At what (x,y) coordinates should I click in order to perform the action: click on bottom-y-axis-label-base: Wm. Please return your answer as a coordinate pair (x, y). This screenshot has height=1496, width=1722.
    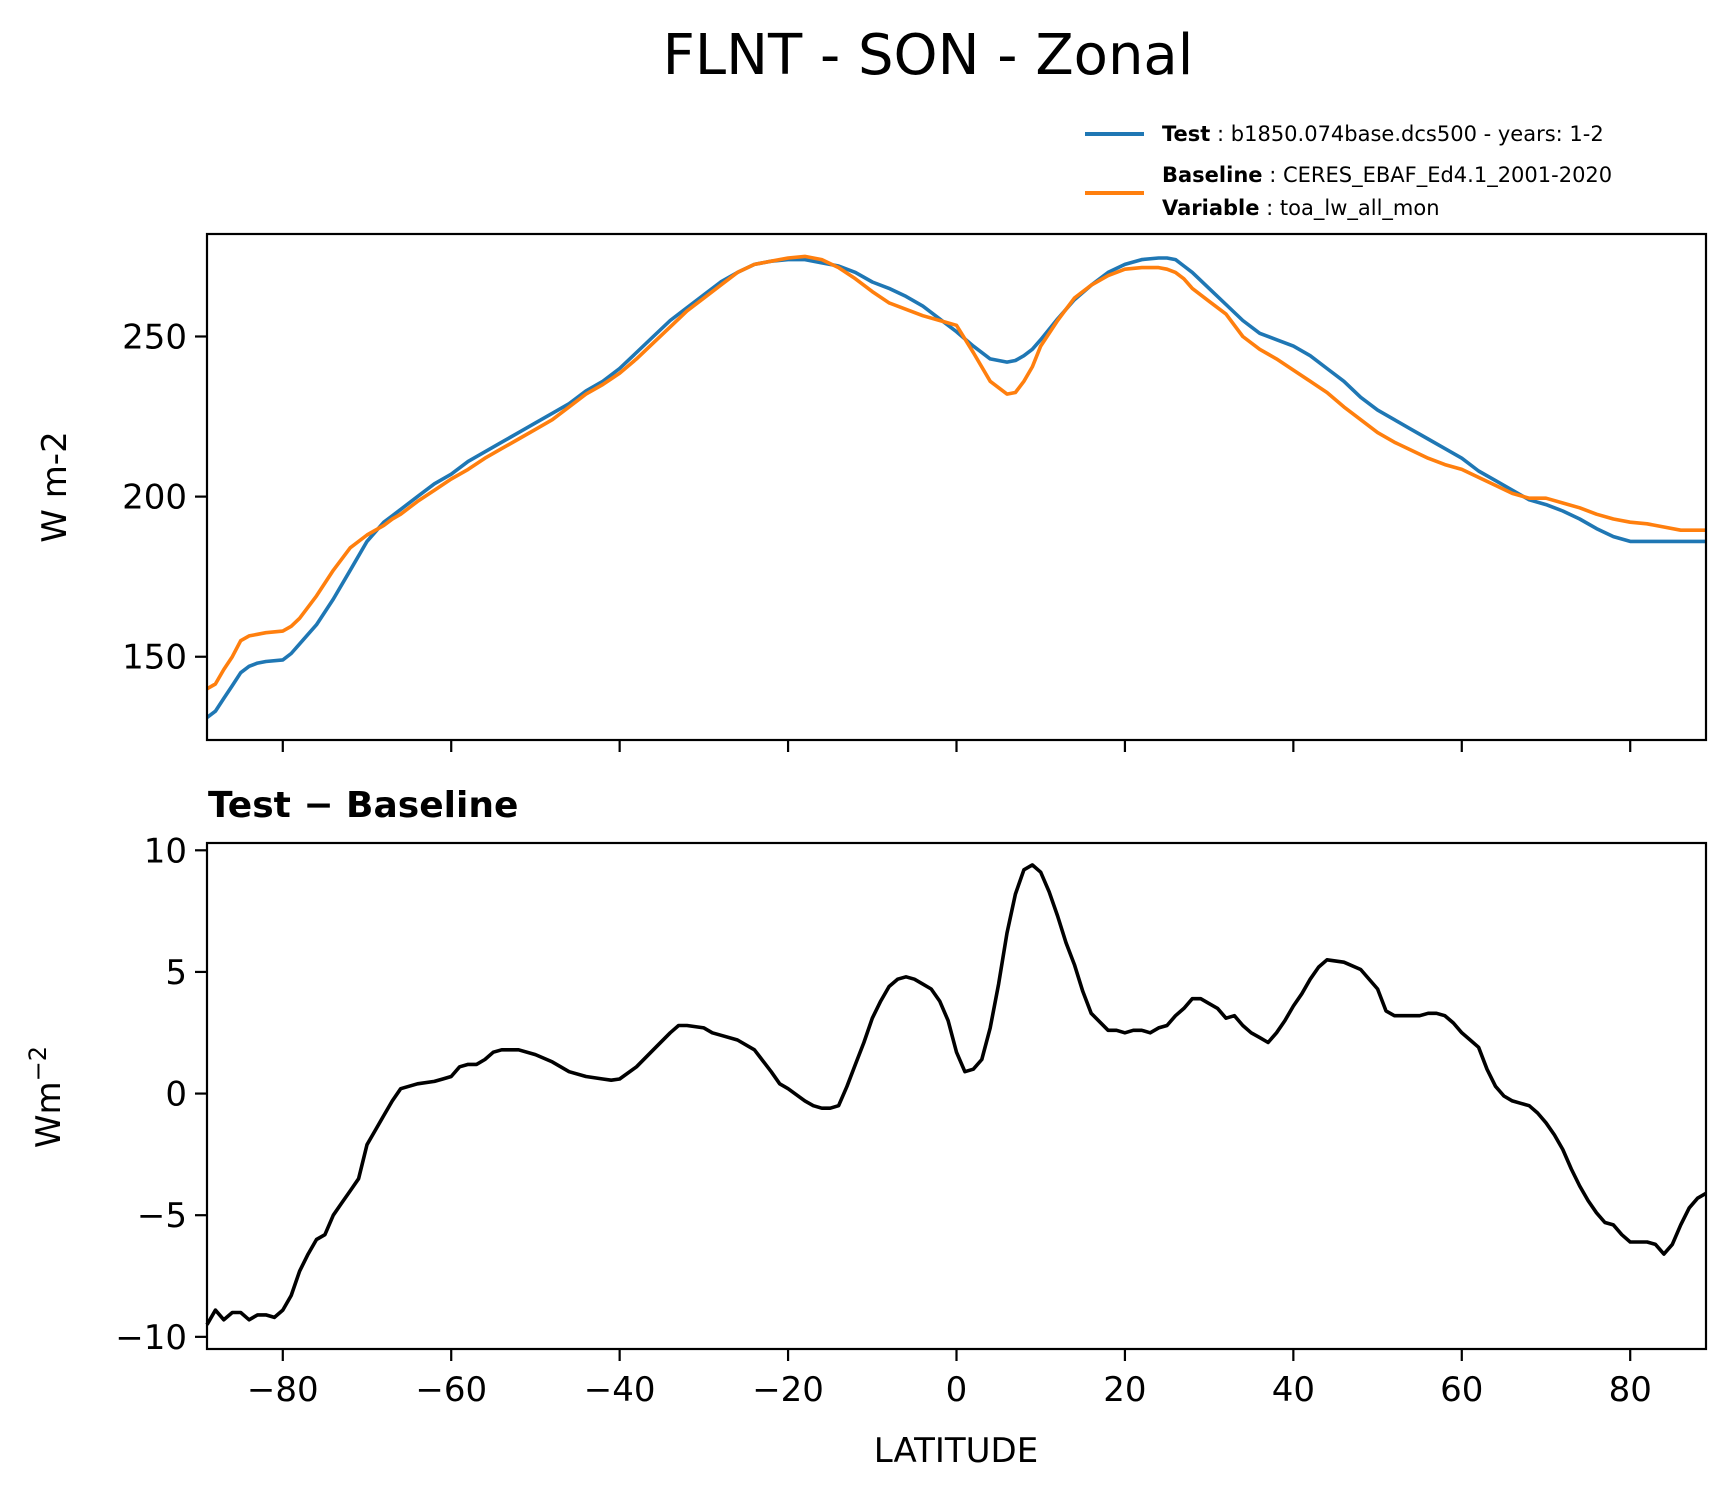
    Looking at the image, I should click on (49, 1114).